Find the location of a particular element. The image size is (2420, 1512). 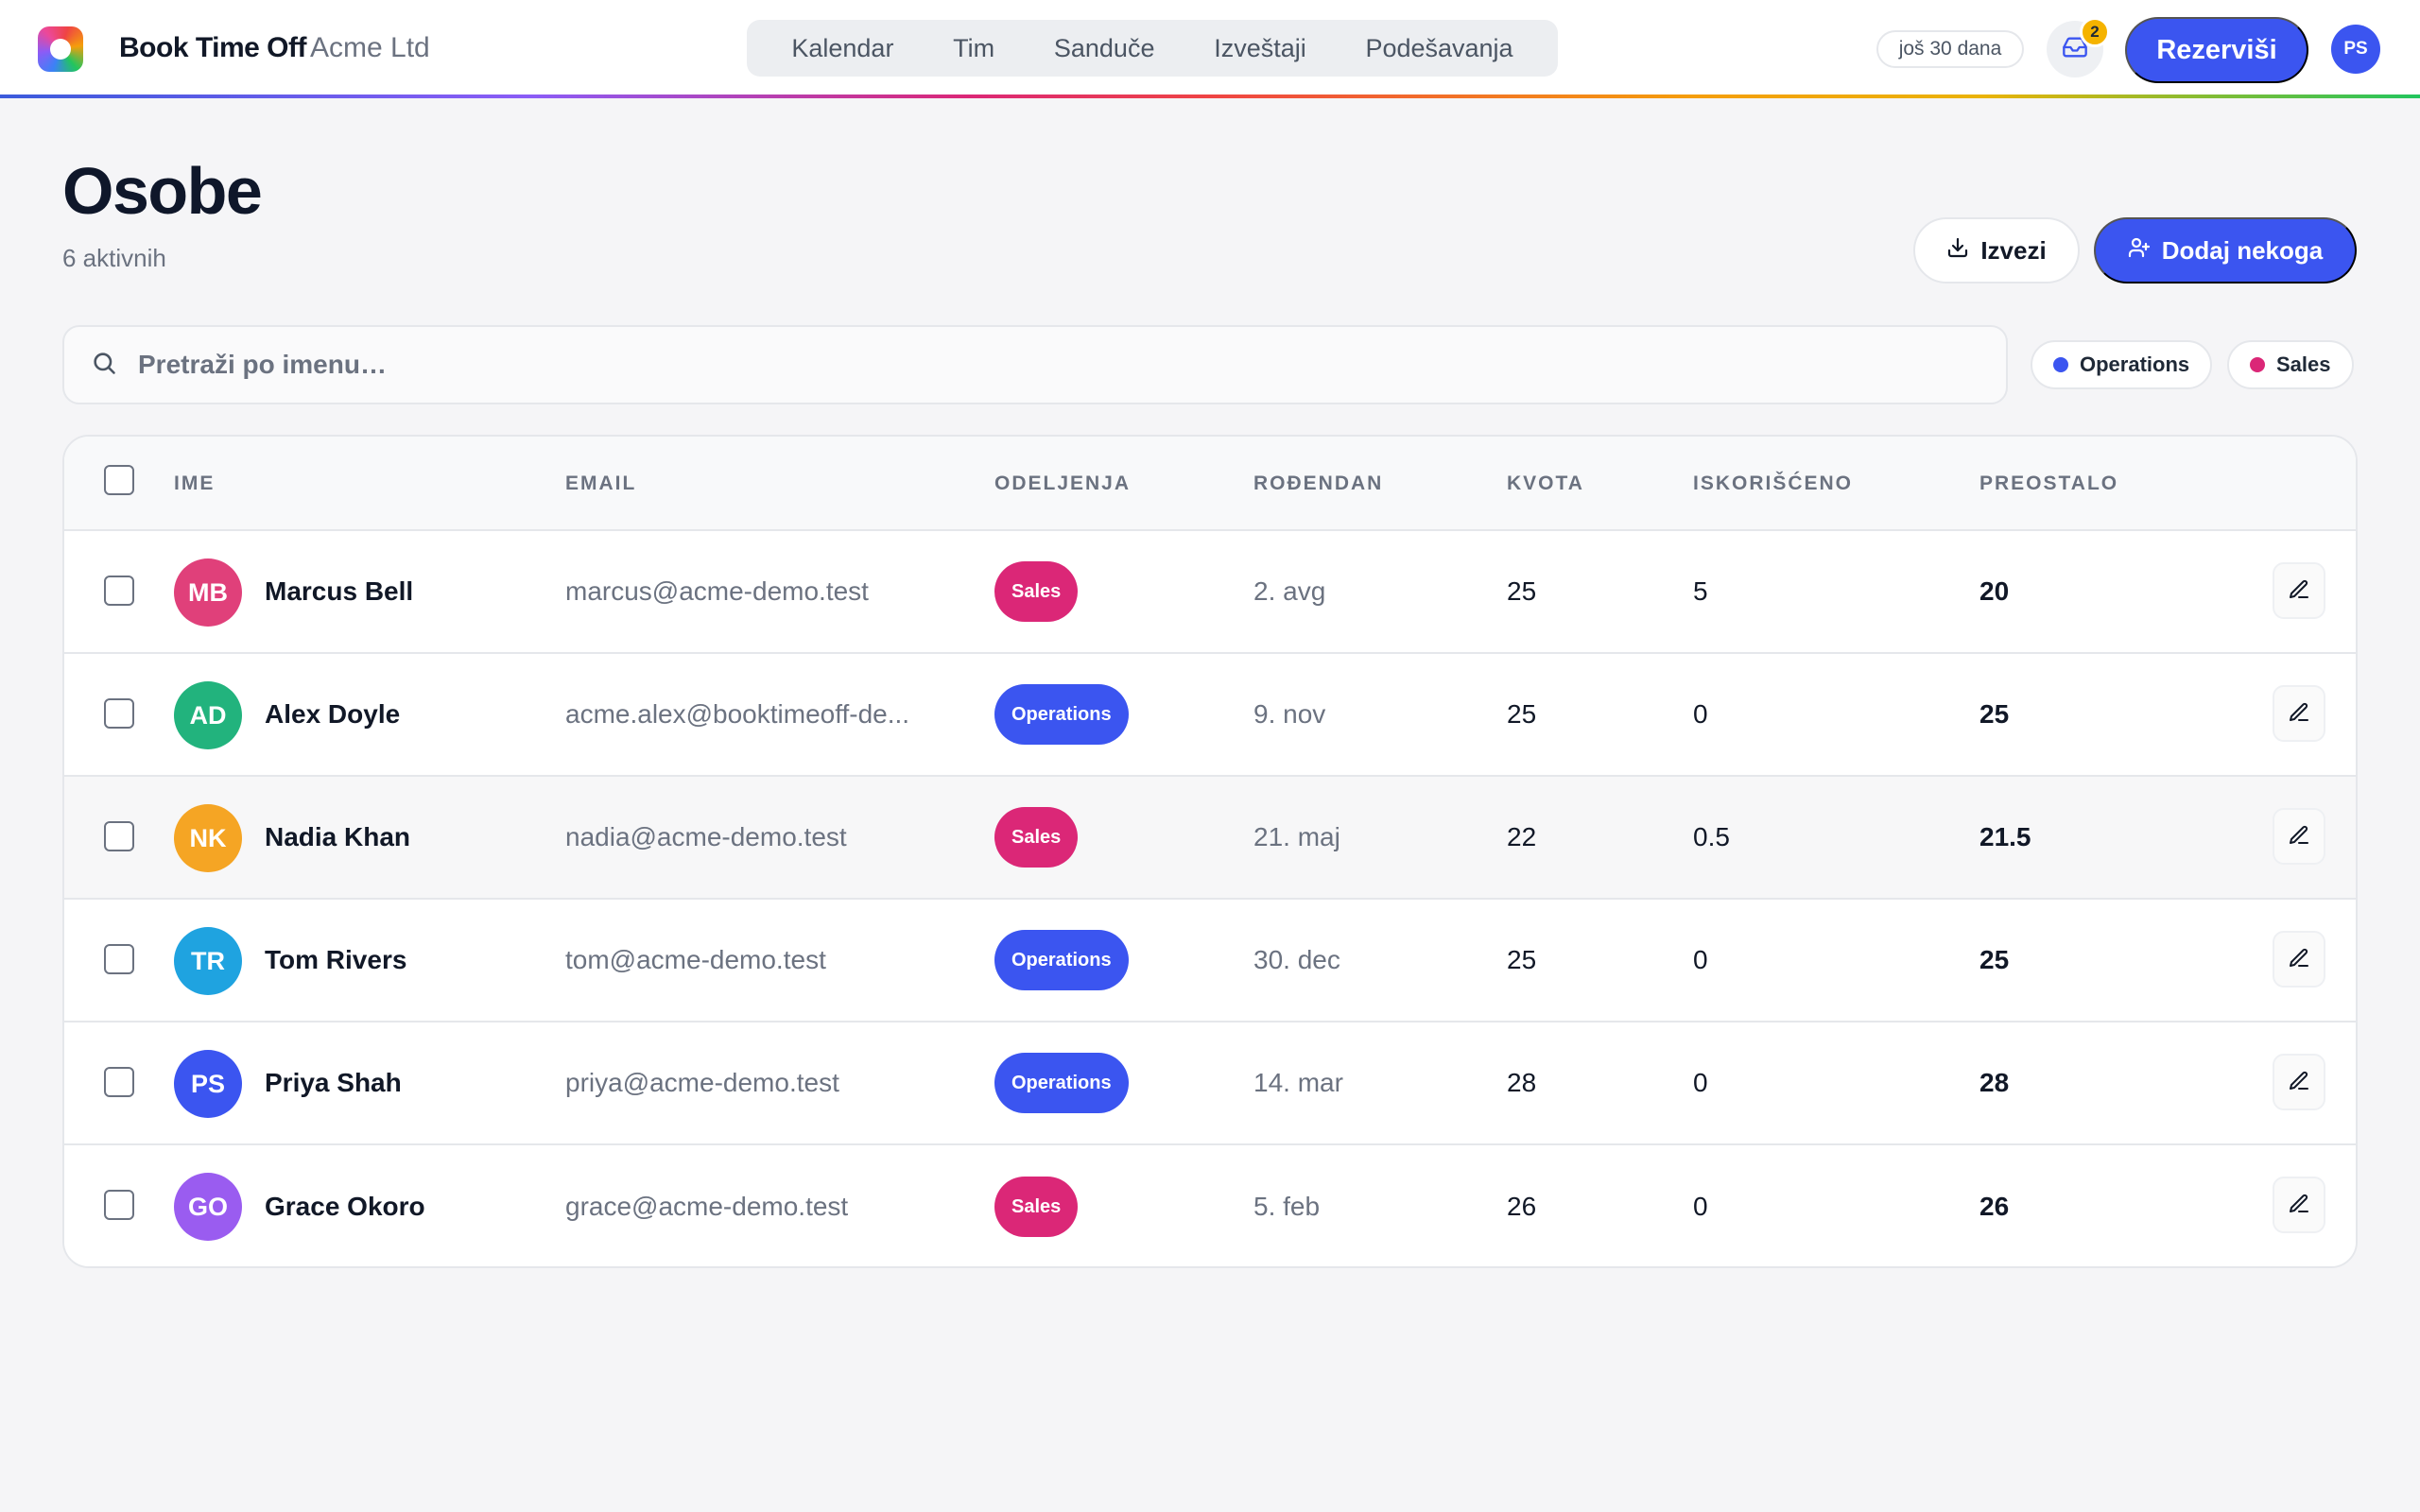

page-title: Osobe is located at coordinates (162, 191).